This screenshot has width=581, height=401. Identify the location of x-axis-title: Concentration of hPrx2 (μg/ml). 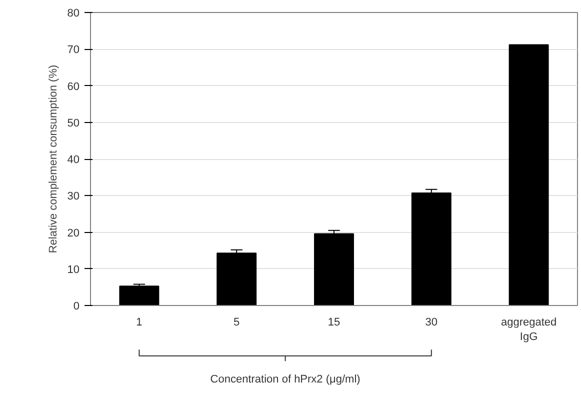
(285, 379).